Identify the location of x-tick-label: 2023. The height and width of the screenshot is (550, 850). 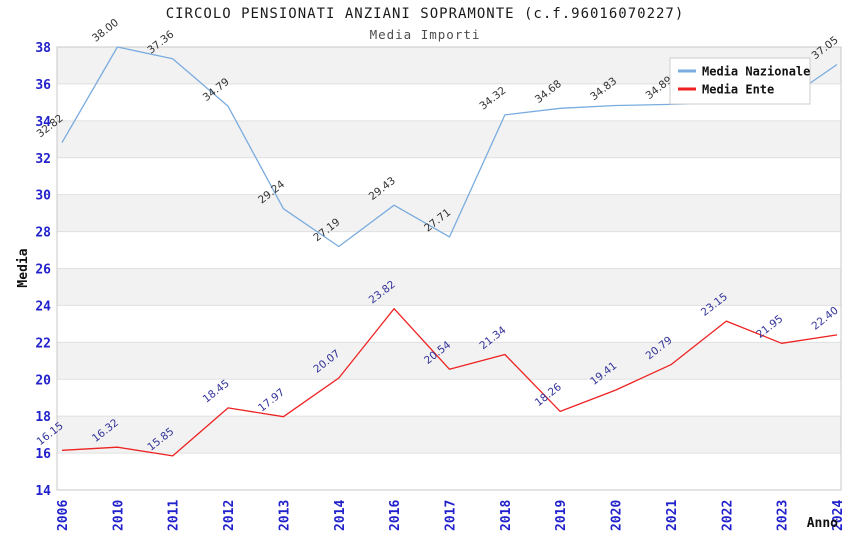
(783, 515).